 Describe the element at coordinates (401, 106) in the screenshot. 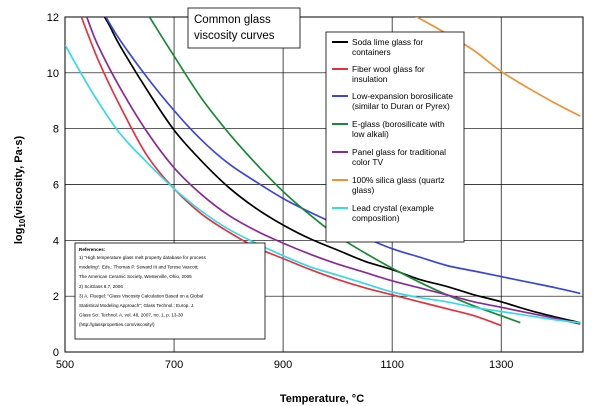

I see `legend-entry-3: (similar to Duran or Pyrex)` at that location.